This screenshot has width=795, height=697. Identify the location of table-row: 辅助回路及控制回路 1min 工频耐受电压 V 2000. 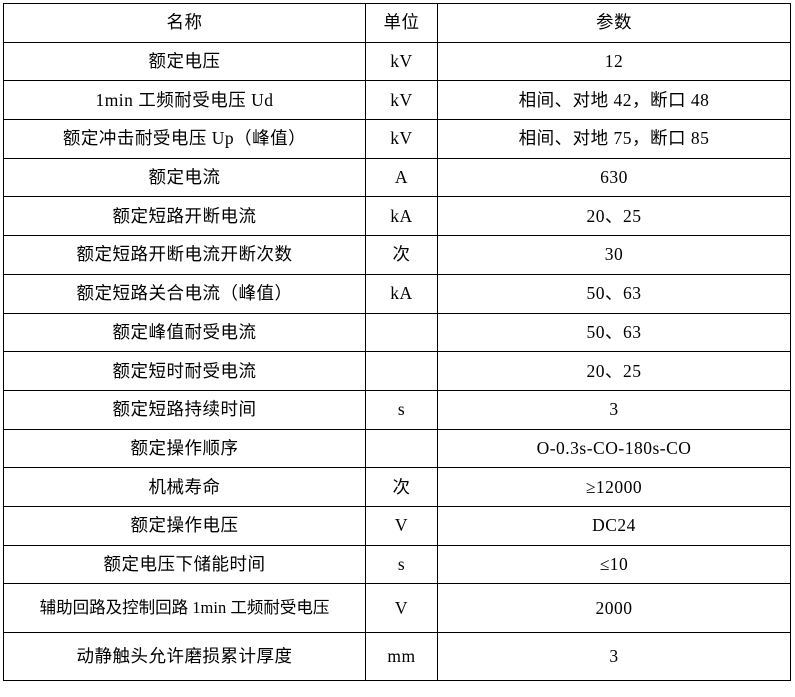
(397, 608).